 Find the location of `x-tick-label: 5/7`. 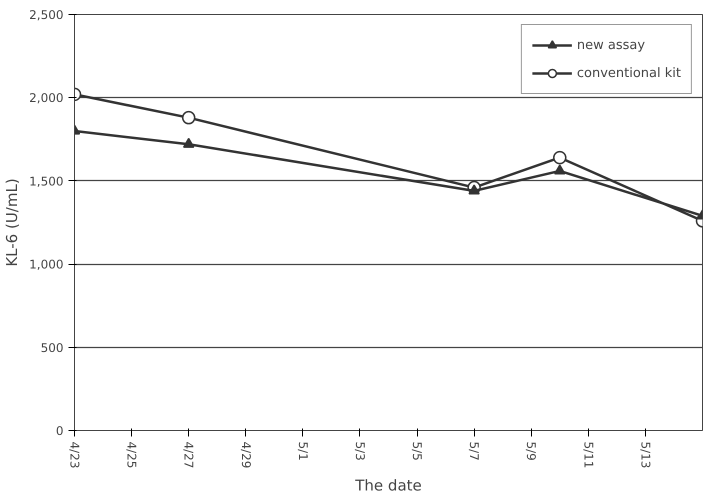

x-tick-label: 5/7 is located at coordinates (474, 451).